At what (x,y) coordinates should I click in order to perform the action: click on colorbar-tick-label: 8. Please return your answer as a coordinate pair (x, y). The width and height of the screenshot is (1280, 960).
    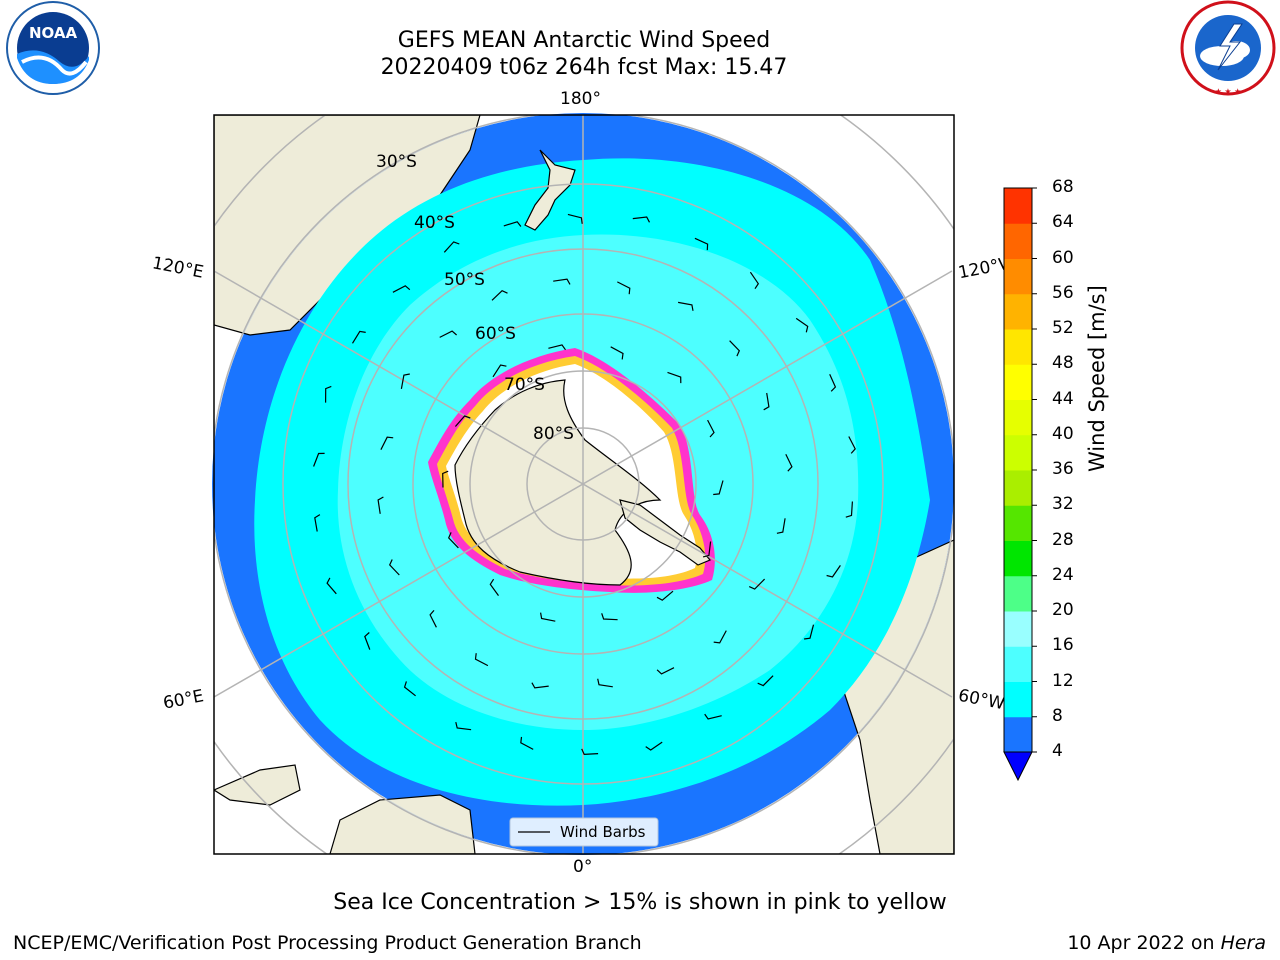
    Looking at the image, I should click on (1057, 715).